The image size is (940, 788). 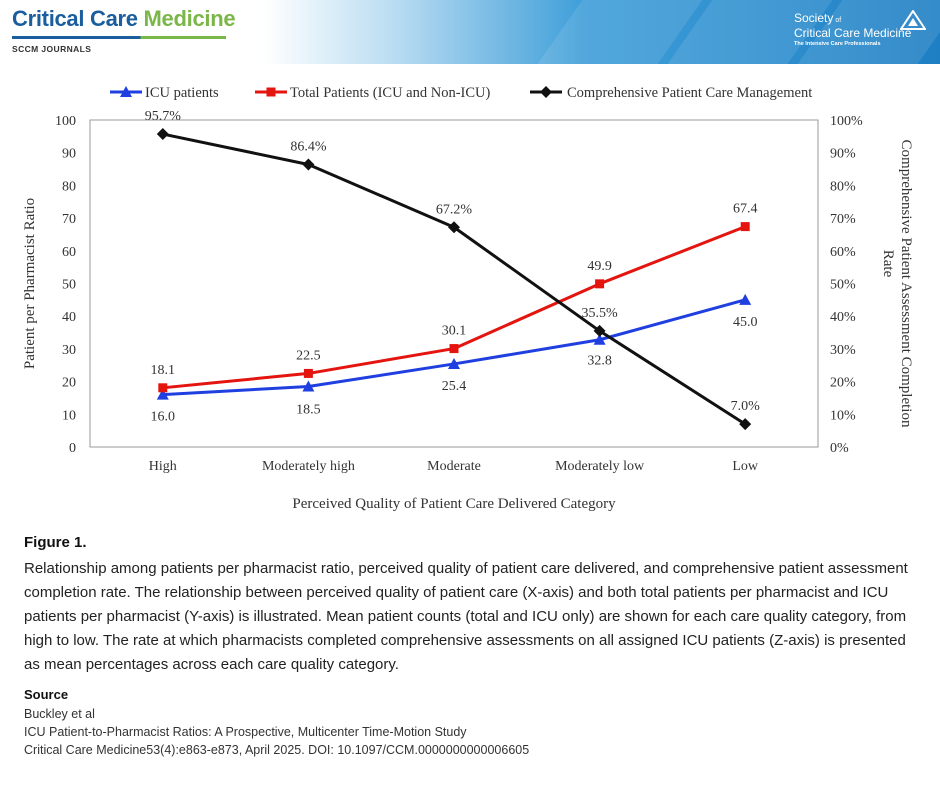 What do you see at coordinates (30, 283) in the screenshot?
I see `y-axis-title: Patient per Pharmacist Ratio` at bounding box center [30, 283].